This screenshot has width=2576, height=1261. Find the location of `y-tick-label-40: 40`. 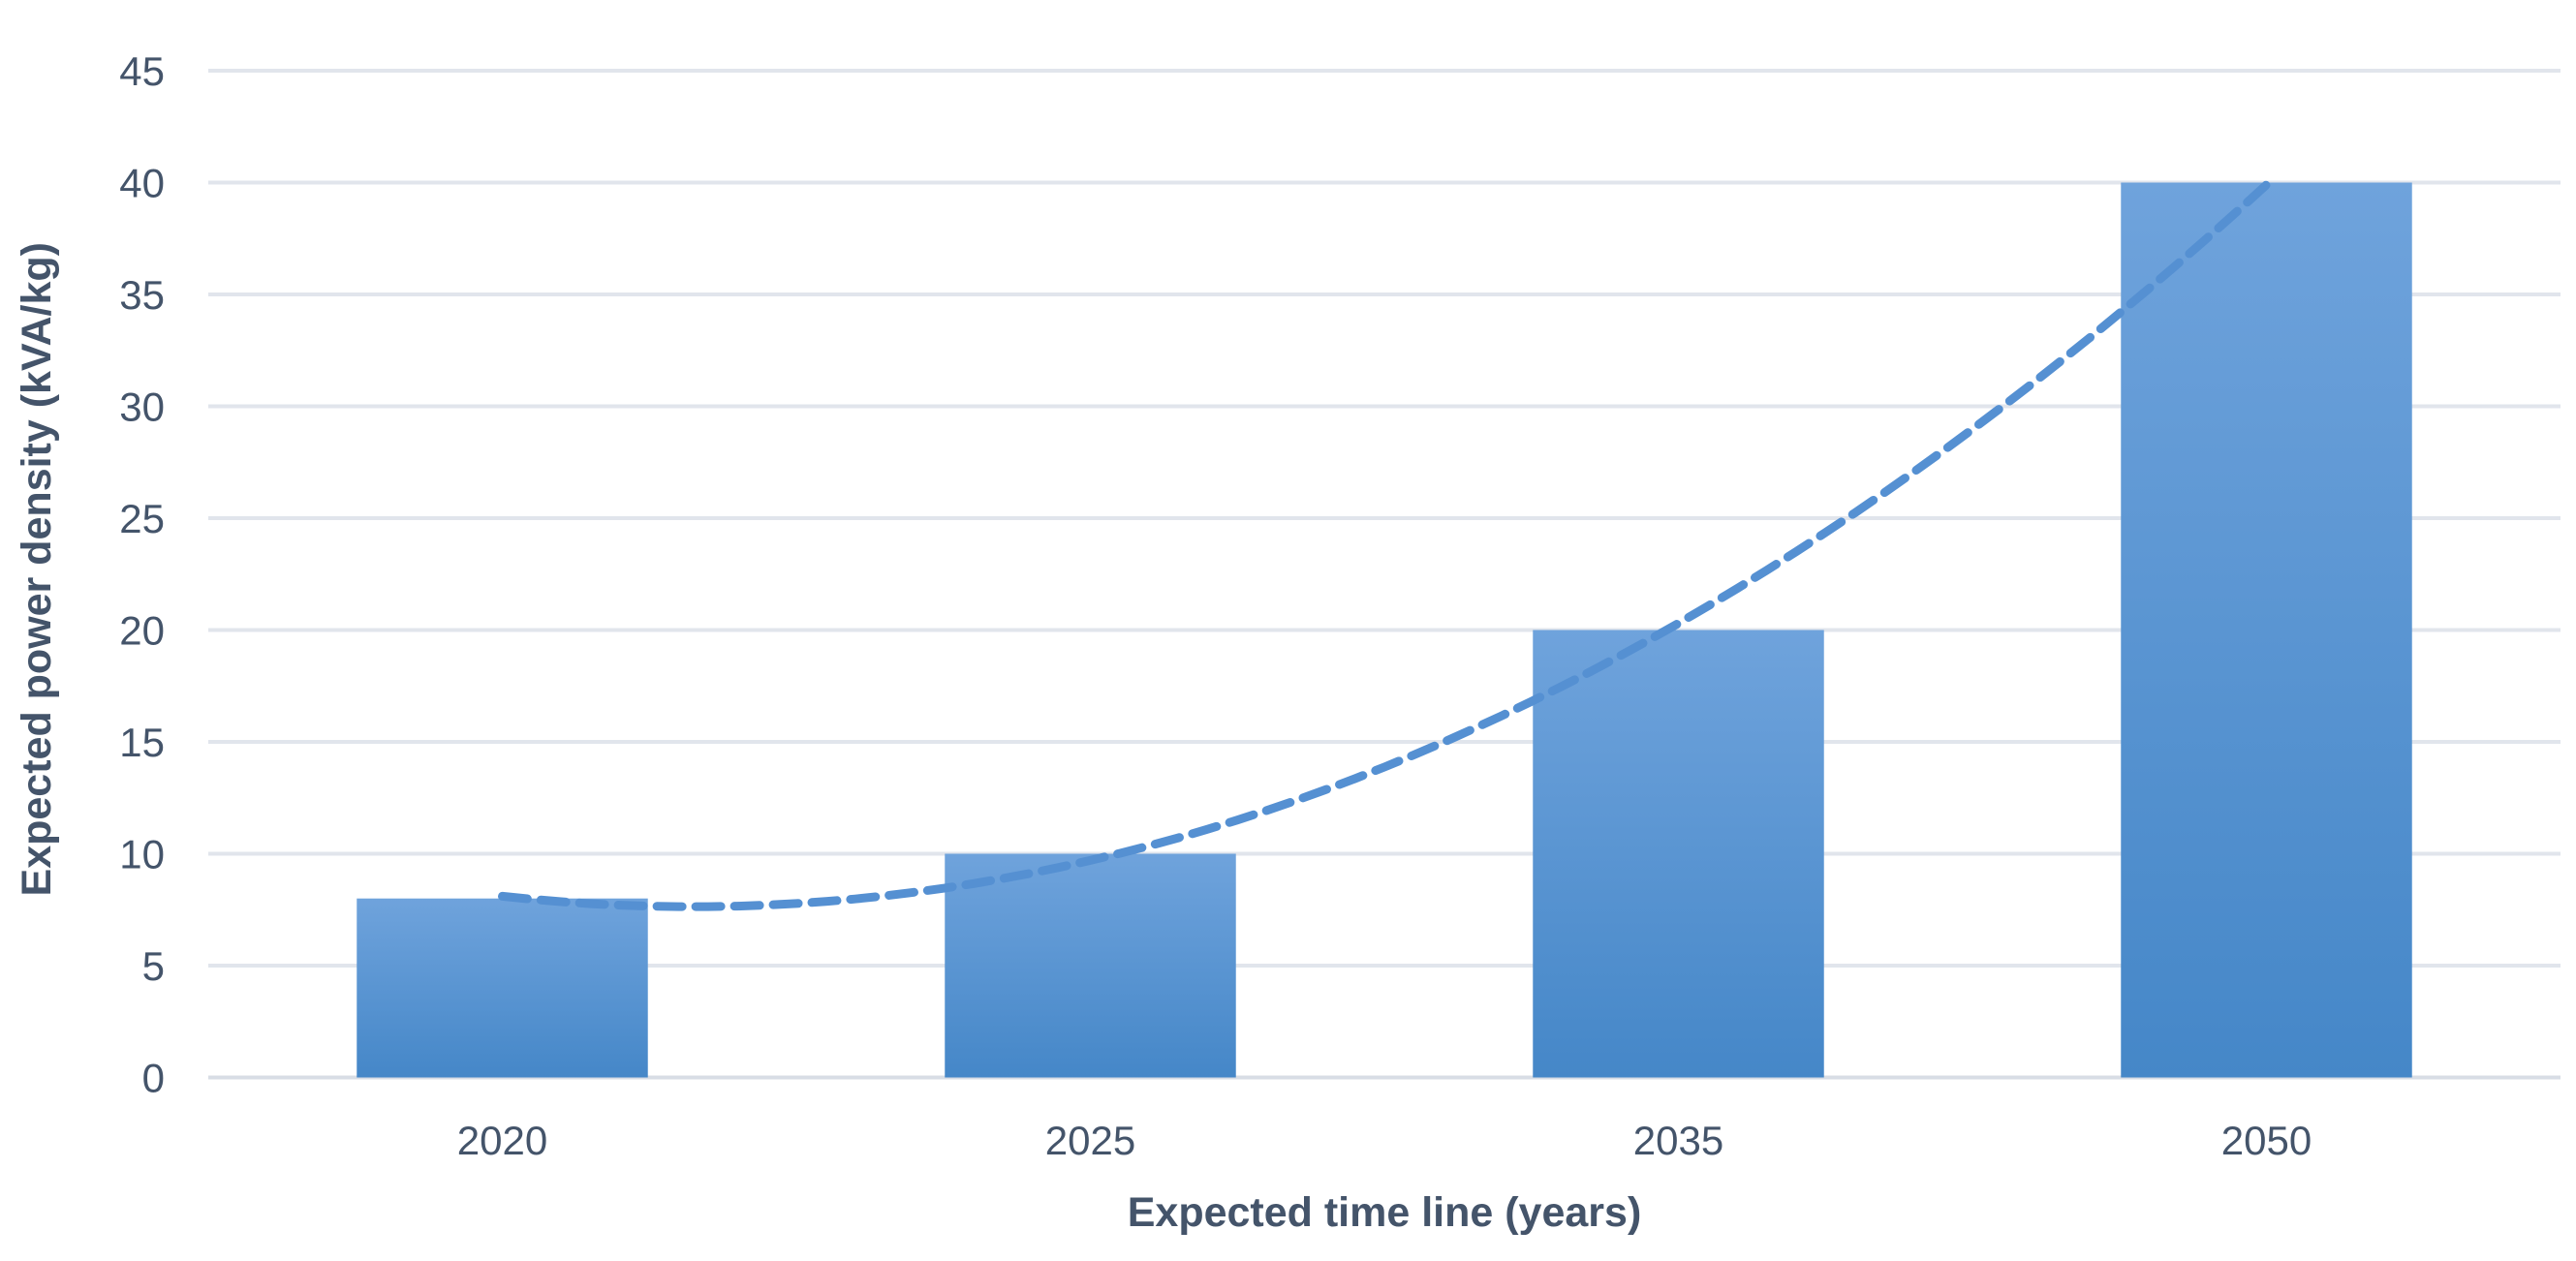

y-tick-label-40: 40 is located at coordinates (142, 184).